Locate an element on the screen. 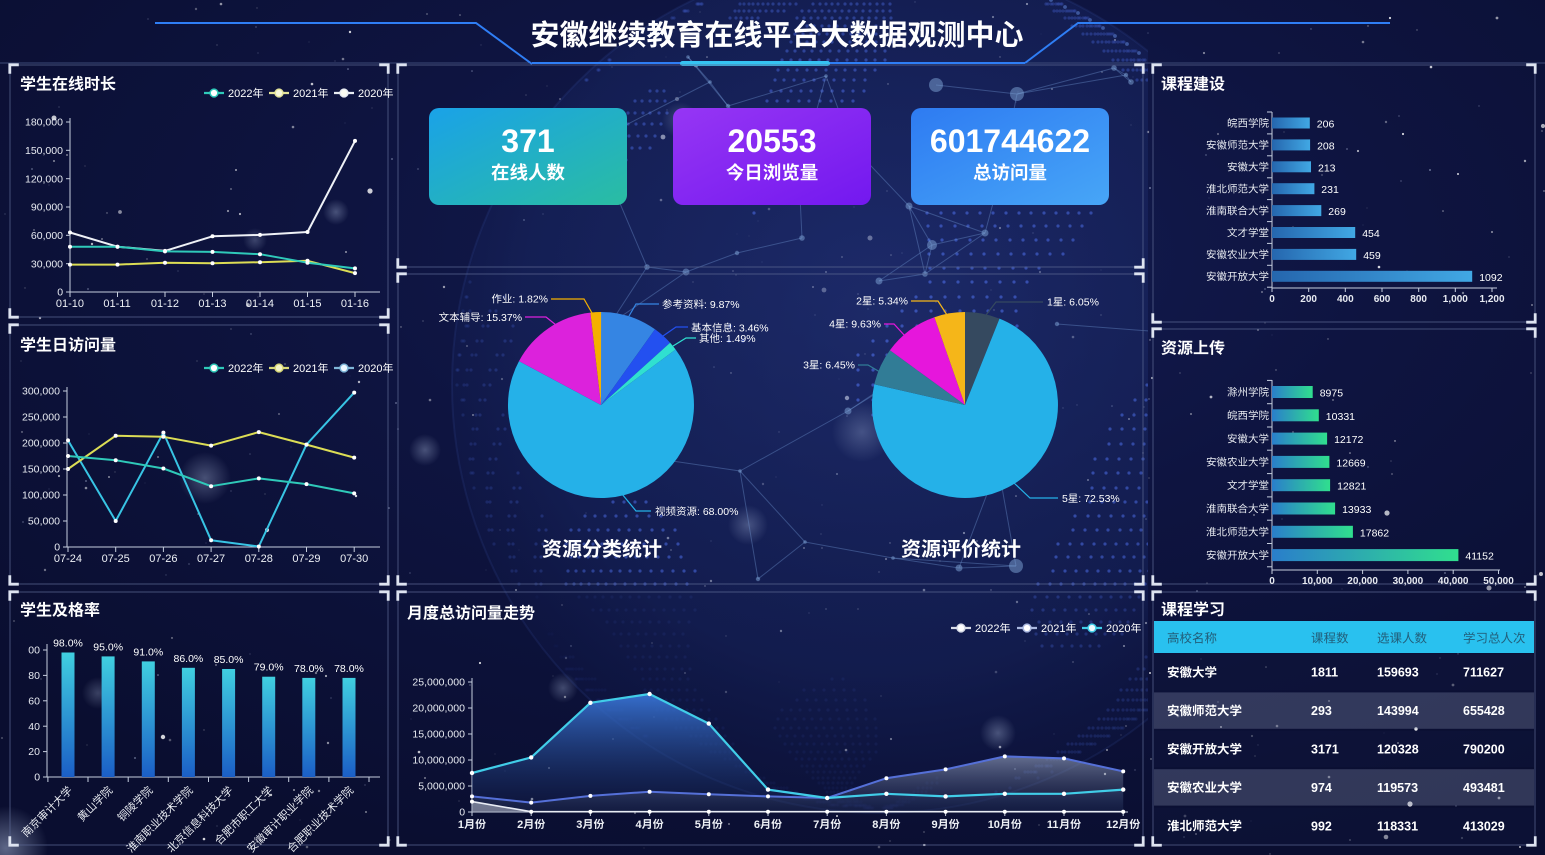 The height and width of the screenshot is (855, 1545). svg-text:: 9.63%: : 9.63% is located at coordinates (863, 325).